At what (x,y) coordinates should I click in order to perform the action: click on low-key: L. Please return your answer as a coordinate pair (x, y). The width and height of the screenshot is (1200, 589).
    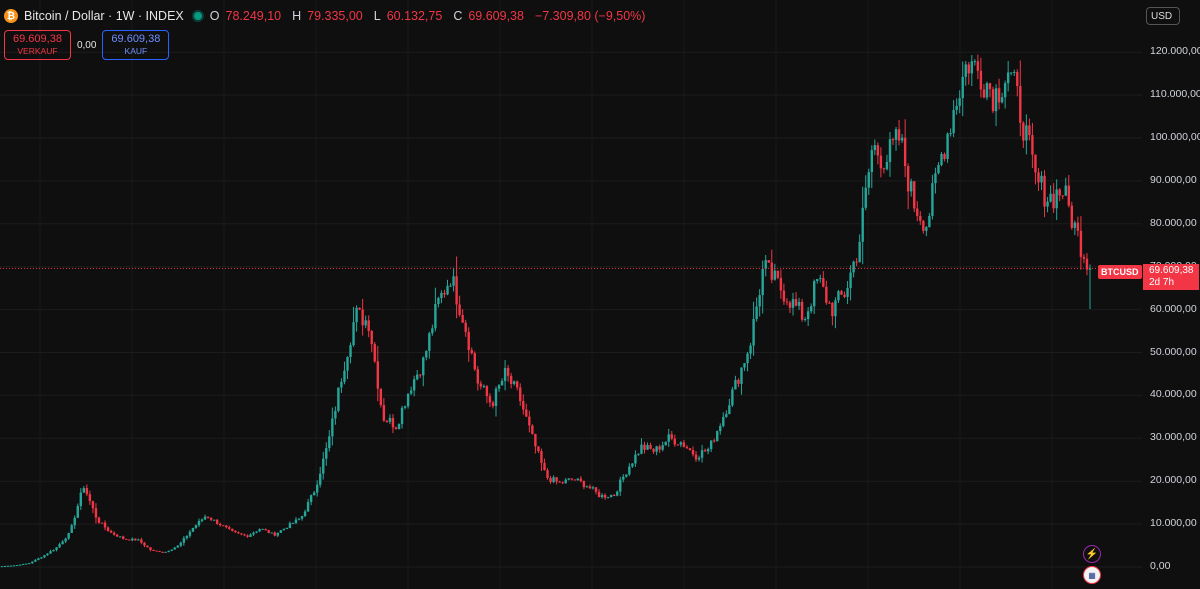
    Looking at the image, I should click on (377, 16).